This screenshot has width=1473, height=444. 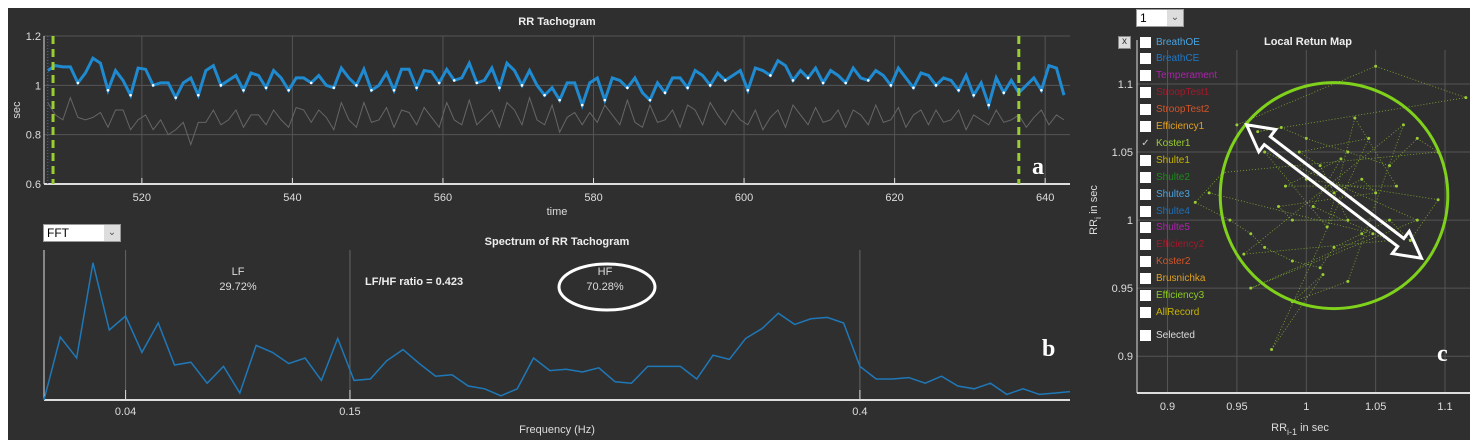 What do you see at coordinates (125, 412) in the screenshot?
I see `x-tick-label: 0.04` at bounding box center [125, 412].